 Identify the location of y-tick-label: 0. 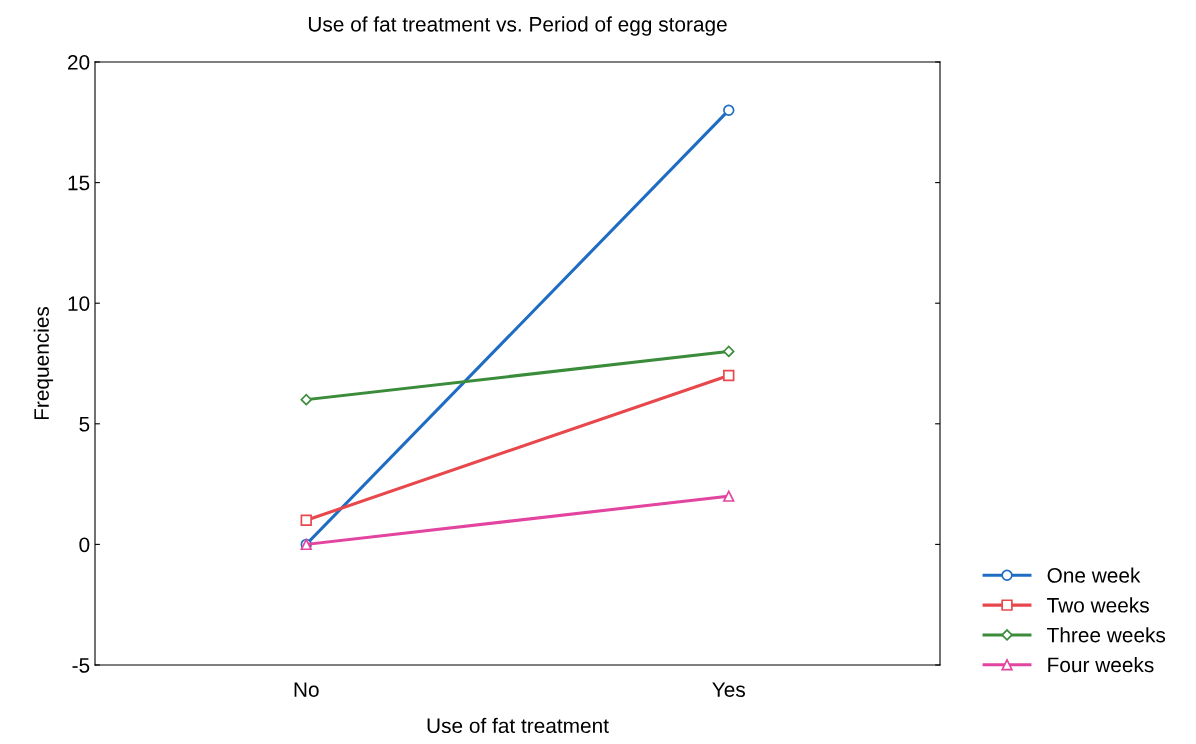
(84, 545).